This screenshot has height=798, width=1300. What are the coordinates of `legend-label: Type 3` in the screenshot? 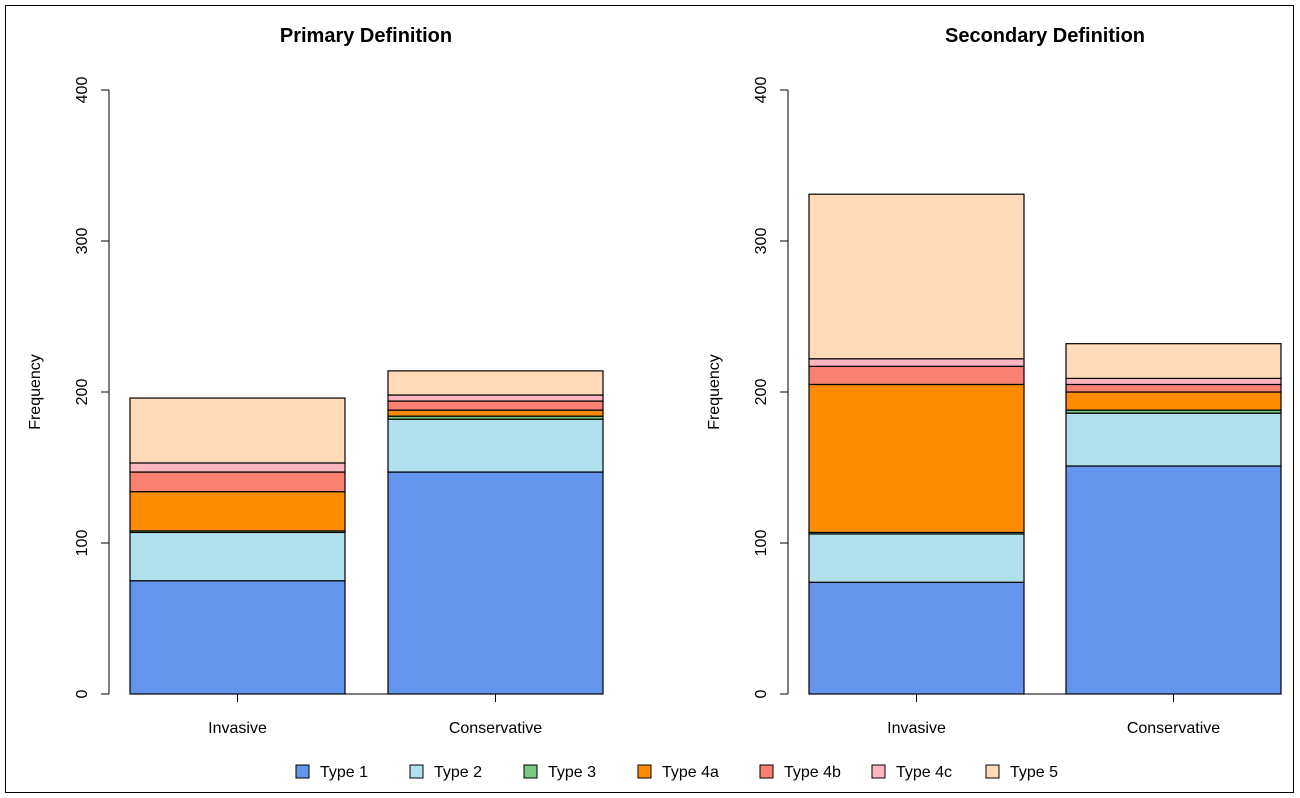 It's located at (572, 772).